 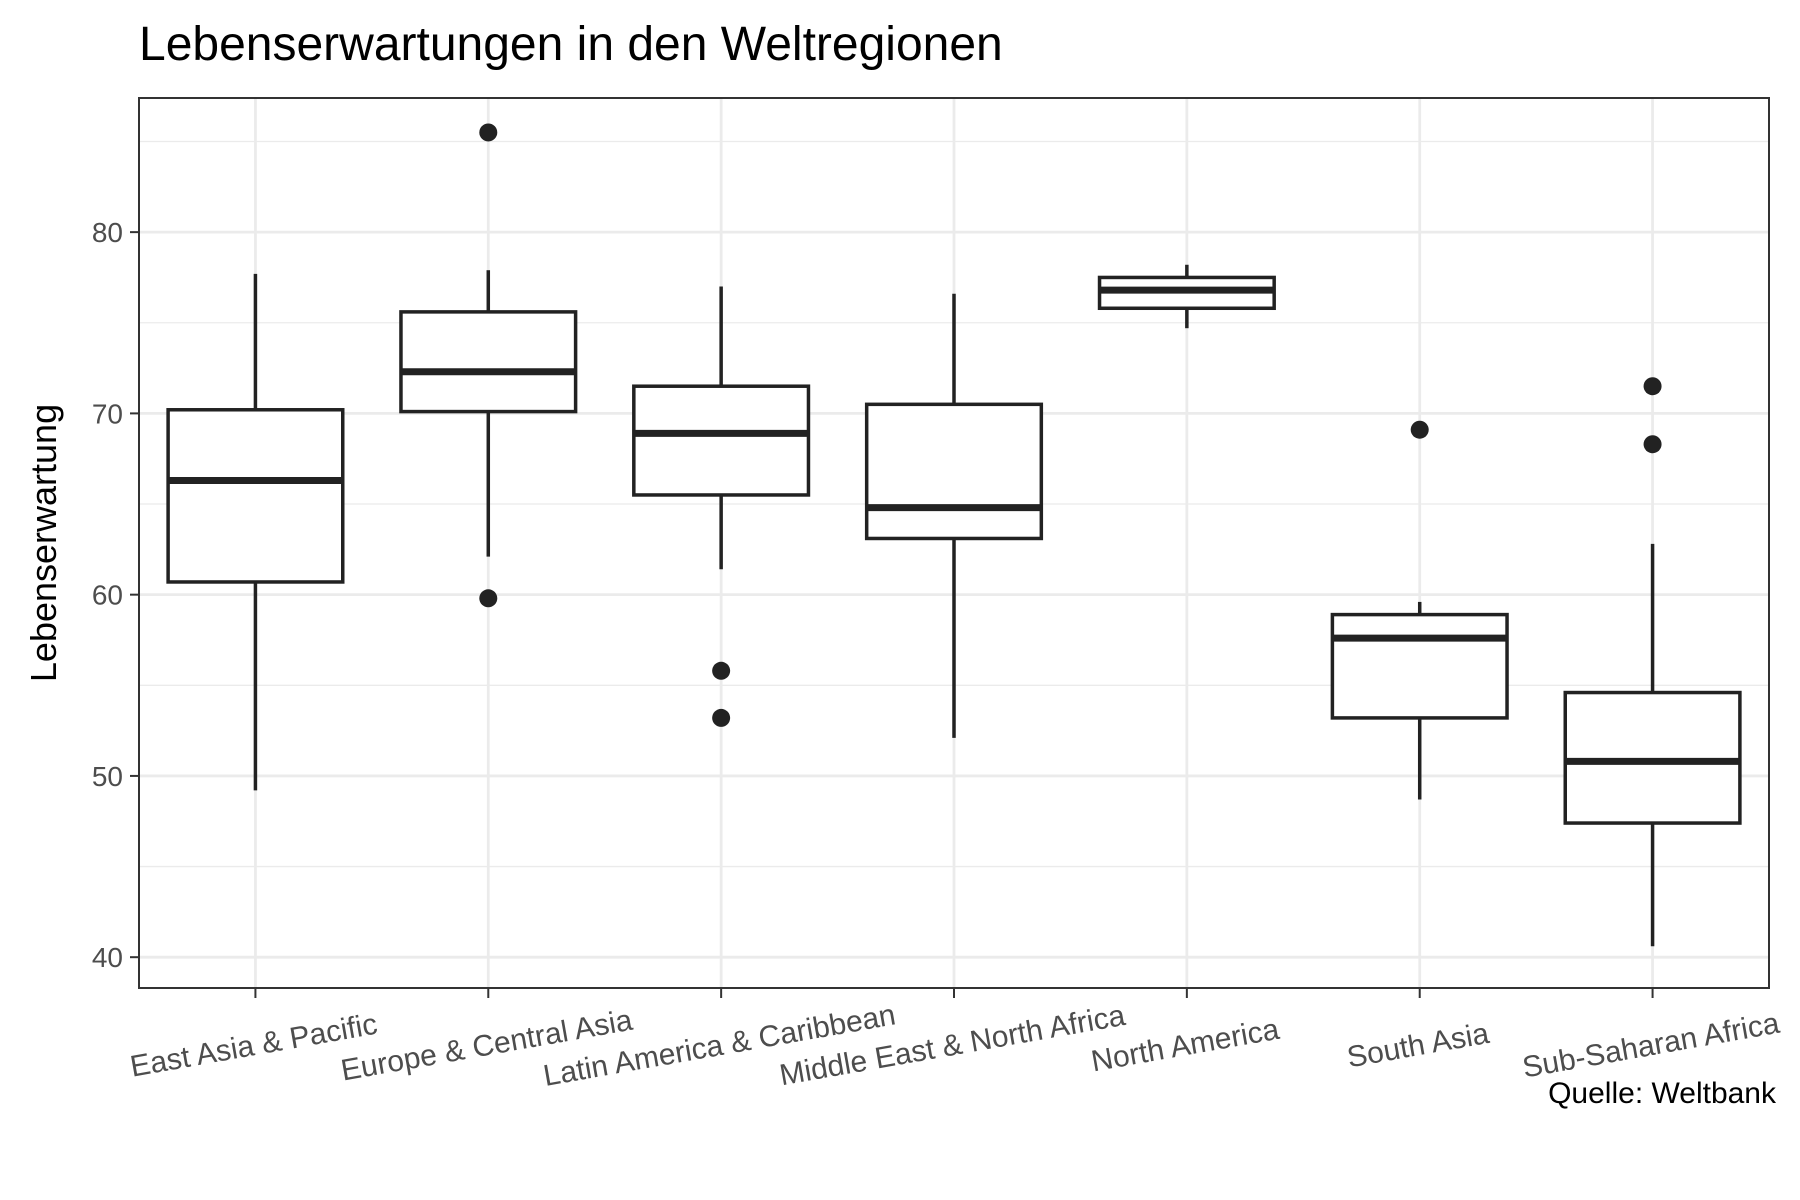 What do you see at coordinates (571, 44) in the screenshot?
I see `chart-title: Lebenserwartungen in den Weltregionen` at bounding box center [571, 44].